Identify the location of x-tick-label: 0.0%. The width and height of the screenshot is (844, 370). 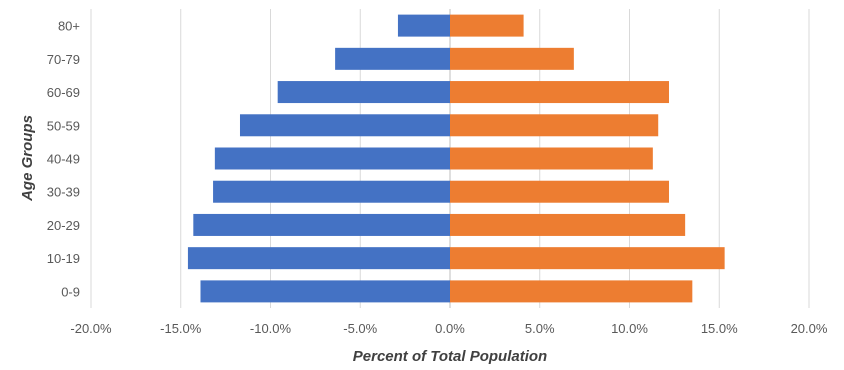
(450, 328).